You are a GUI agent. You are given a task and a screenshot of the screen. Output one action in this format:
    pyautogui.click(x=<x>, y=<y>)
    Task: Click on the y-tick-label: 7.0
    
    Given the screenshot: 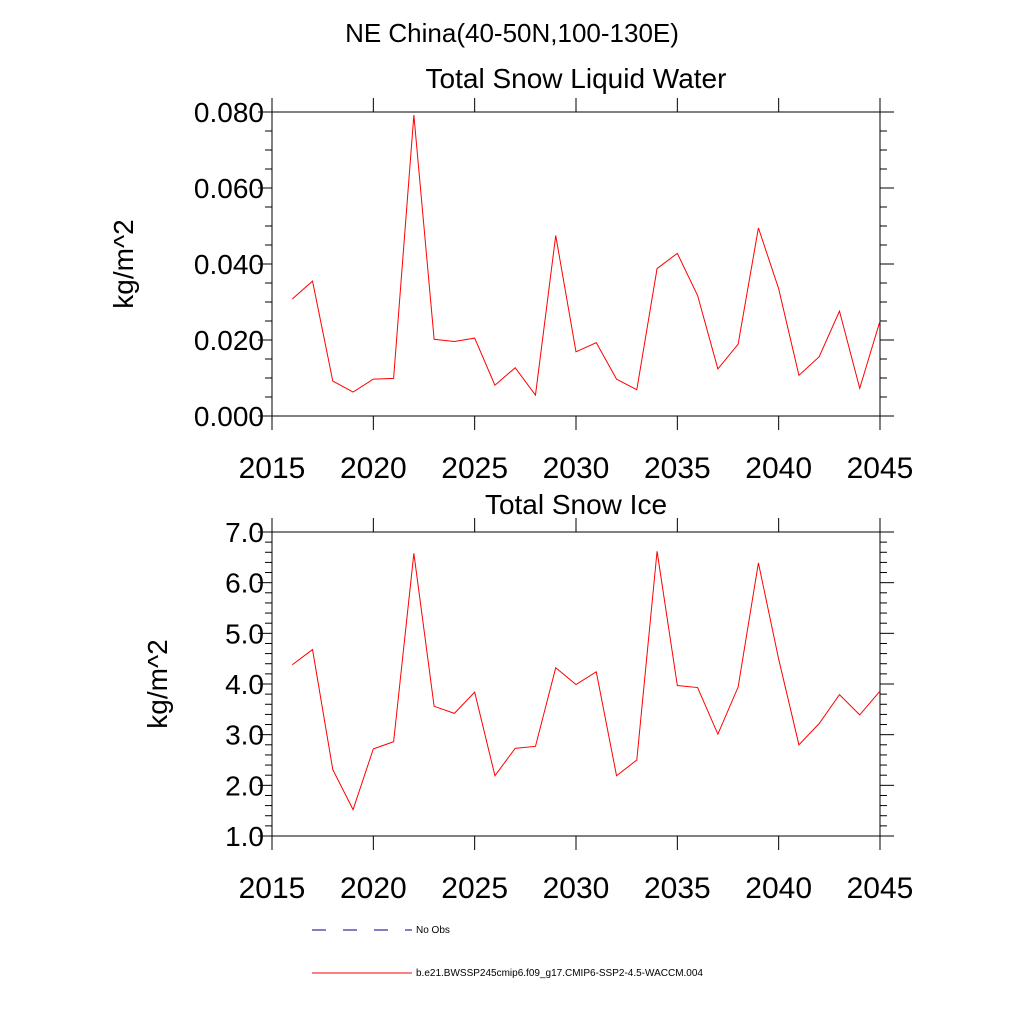 What is the action you would take?
    pyautogui.click(x=244, y=532)
    